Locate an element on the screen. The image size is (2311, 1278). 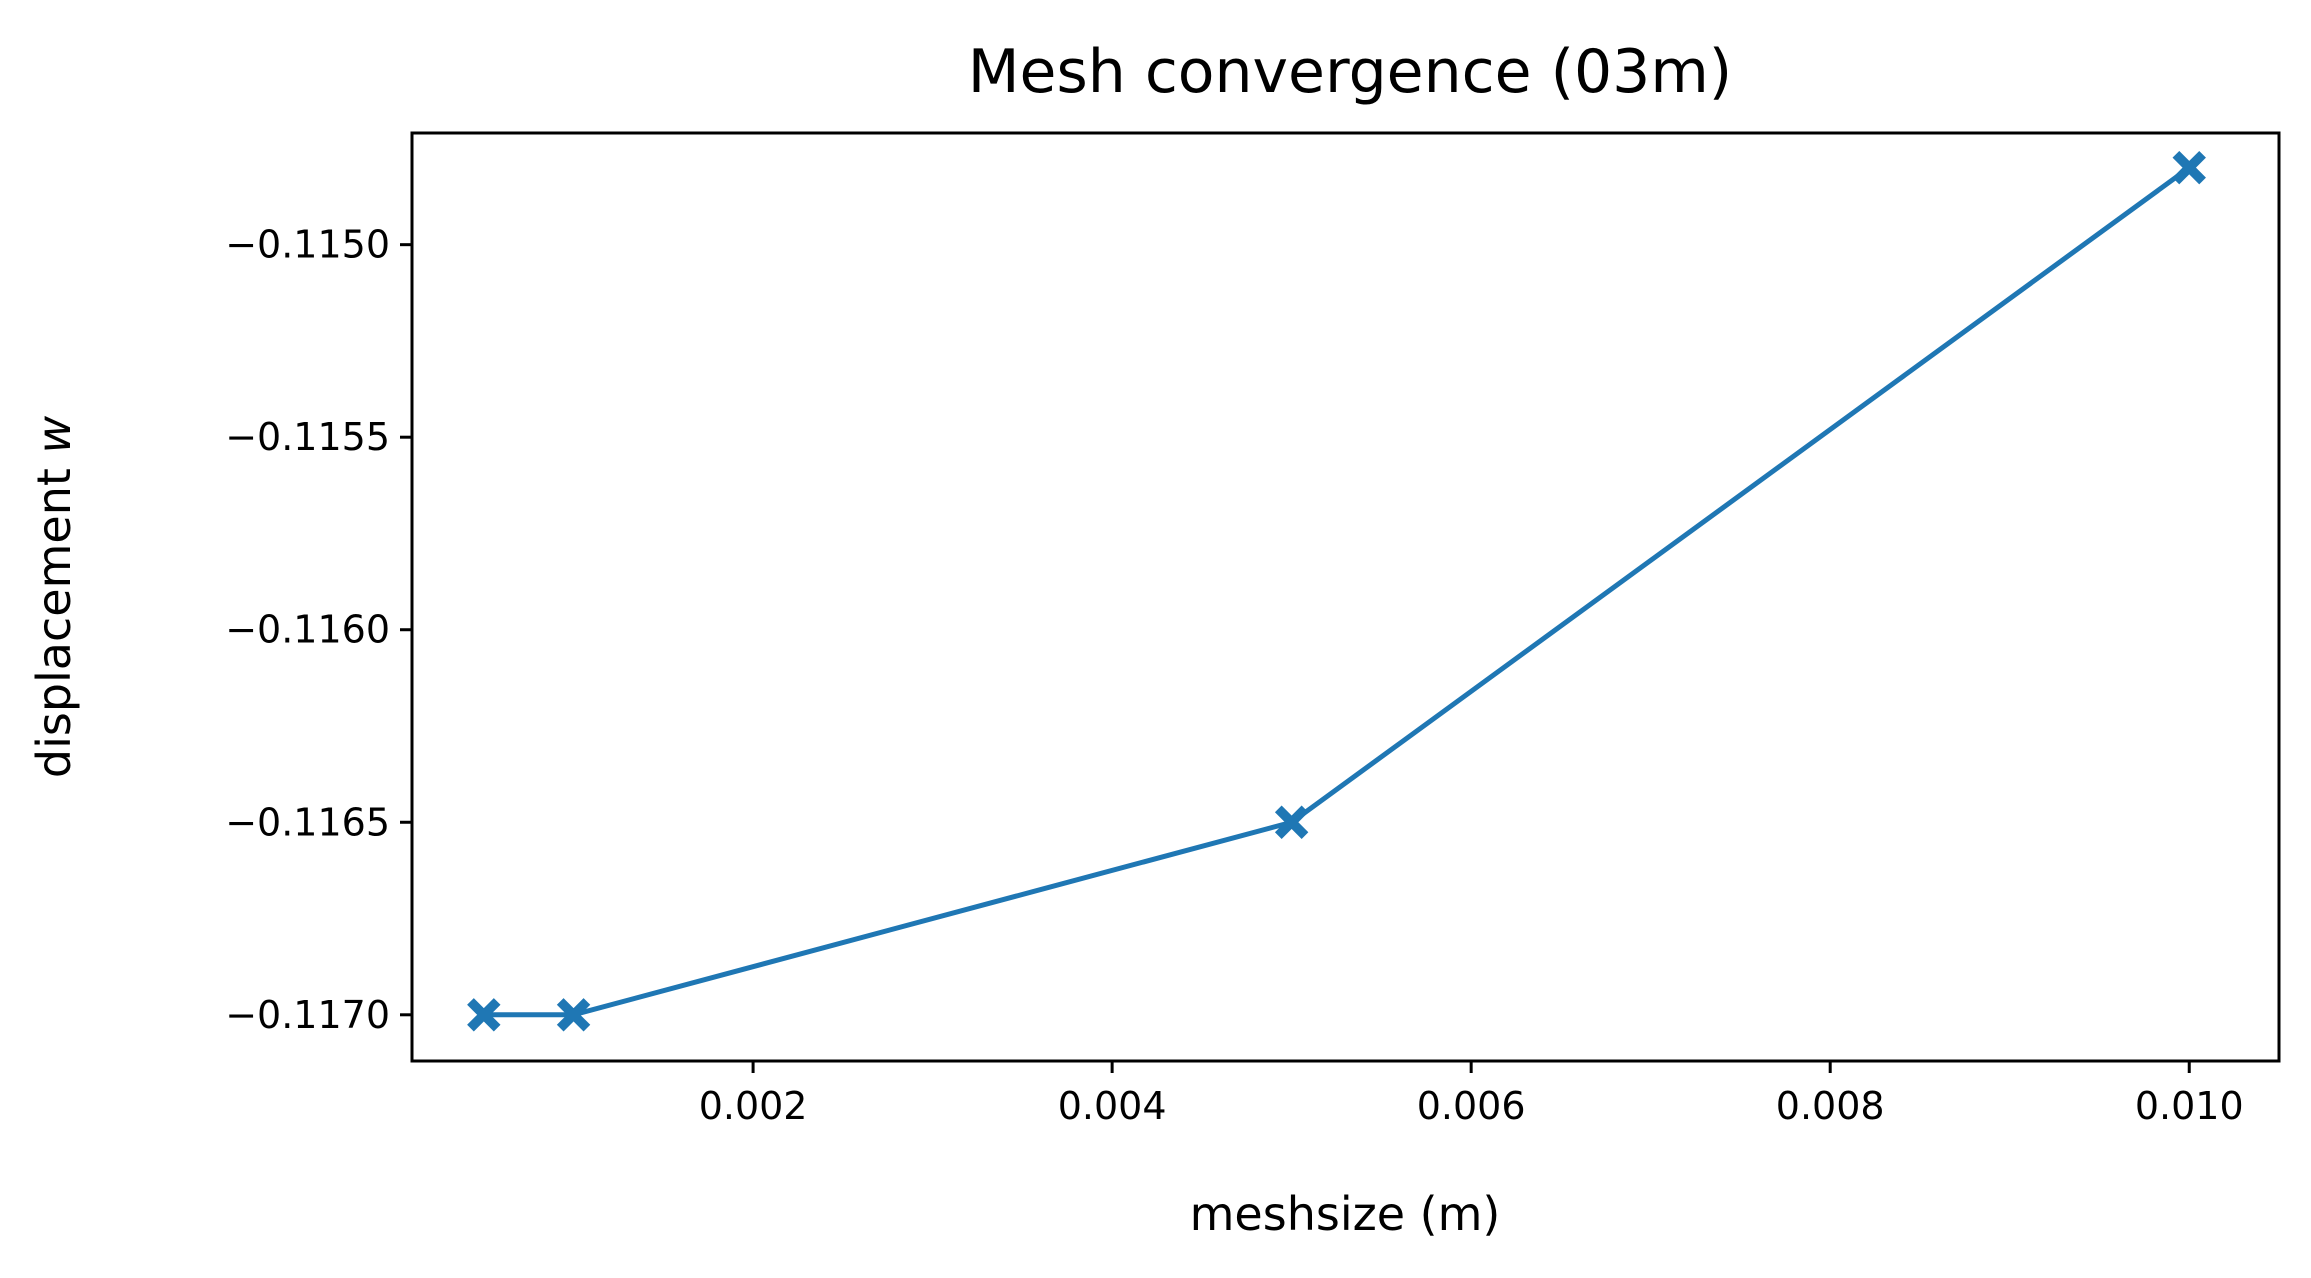
x-axis: 0.002 0.004 0.006 0.008 0.010 is located at coordinates (1471, 1094).